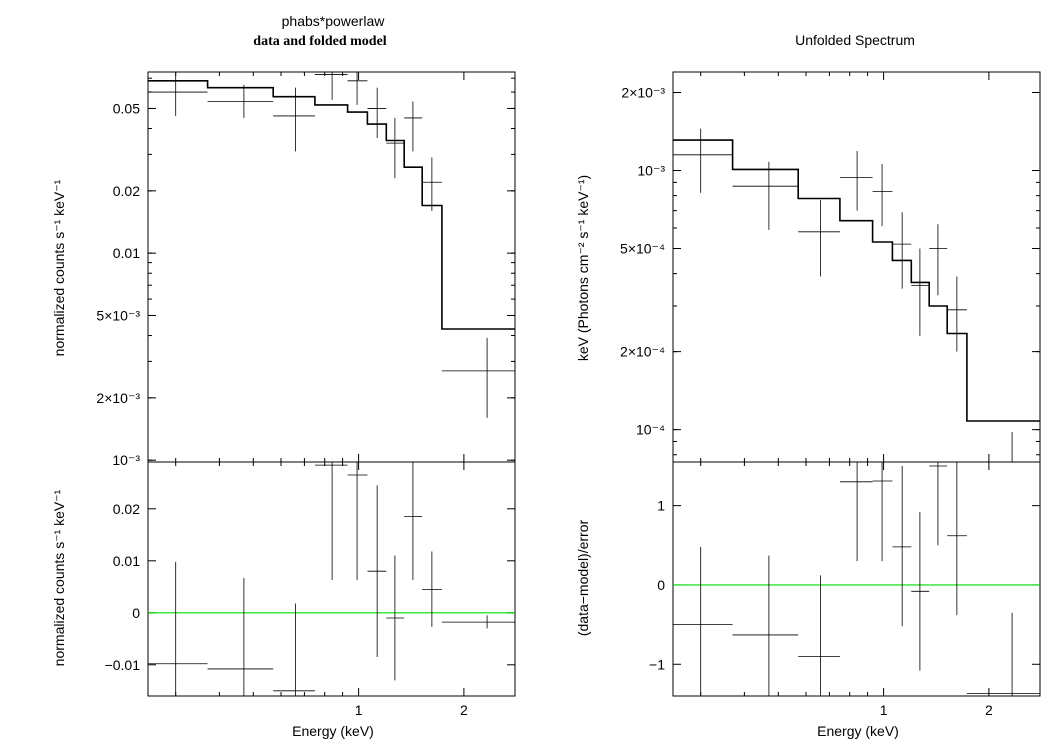 This screenshot has width=1042, height=740. Describe the element at coordinates (642, 352) in the screenshot. I see `y-tick-label: 2×10⁻⁴` at that location.